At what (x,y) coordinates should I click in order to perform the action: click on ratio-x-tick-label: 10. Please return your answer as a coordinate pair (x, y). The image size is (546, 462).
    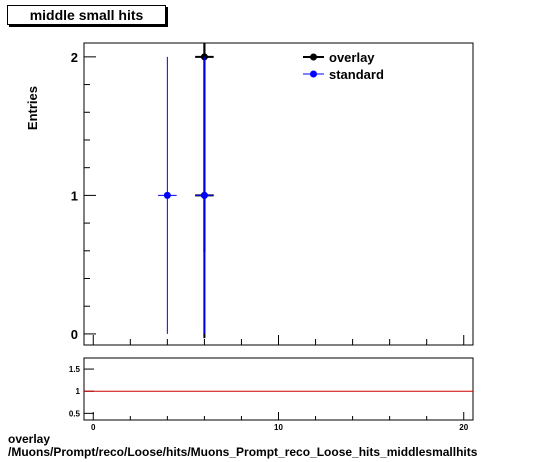
    Looking at the image, I should click on (278, 427).